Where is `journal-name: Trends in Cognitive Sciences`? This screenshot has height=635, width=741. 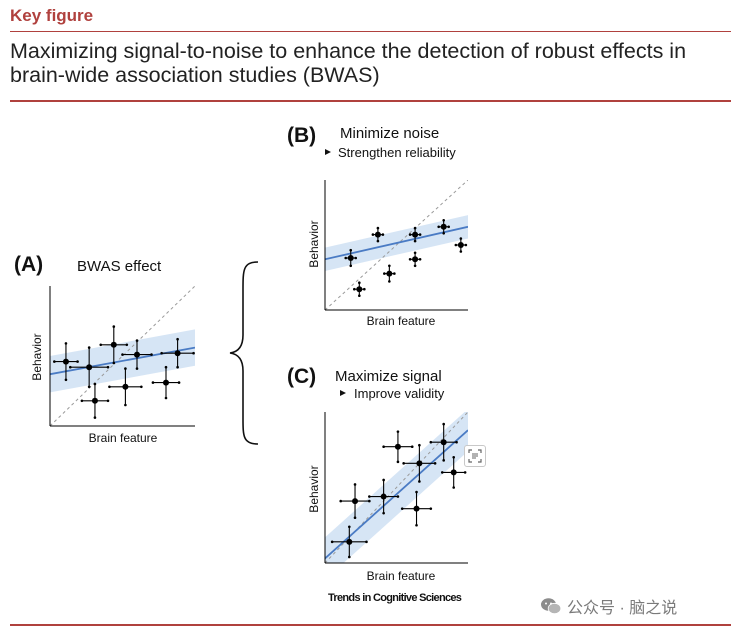
journal-name: Trends in Cognitive Sciences is located at coordinates (395, 598).